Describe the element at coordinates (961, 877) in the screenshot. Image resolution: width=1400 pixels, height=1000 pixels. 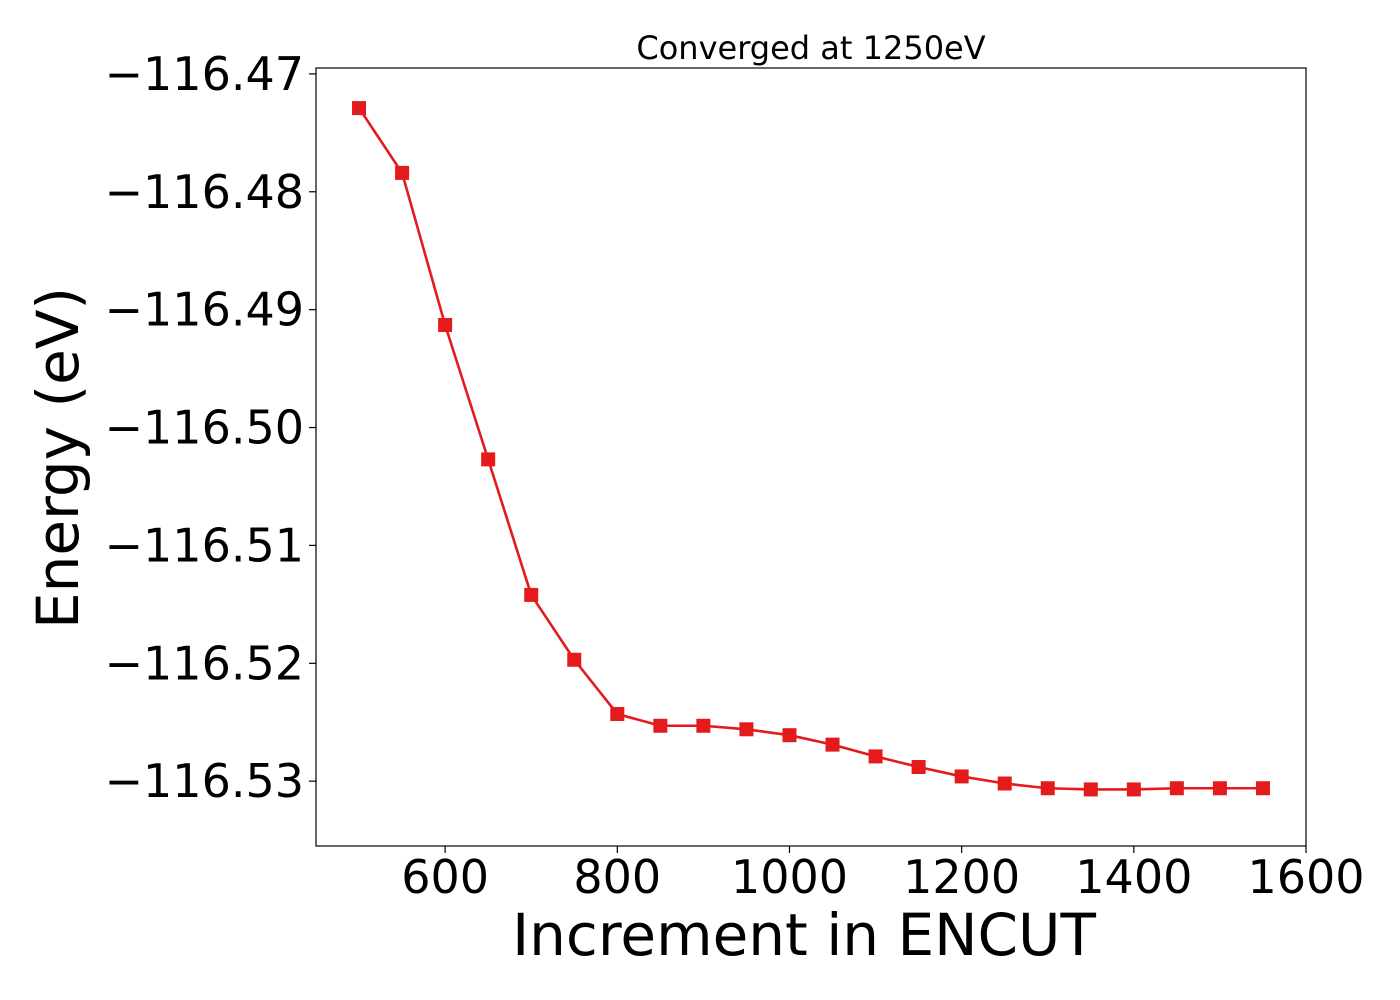
I see `x-tick-label: 1200` at that location.